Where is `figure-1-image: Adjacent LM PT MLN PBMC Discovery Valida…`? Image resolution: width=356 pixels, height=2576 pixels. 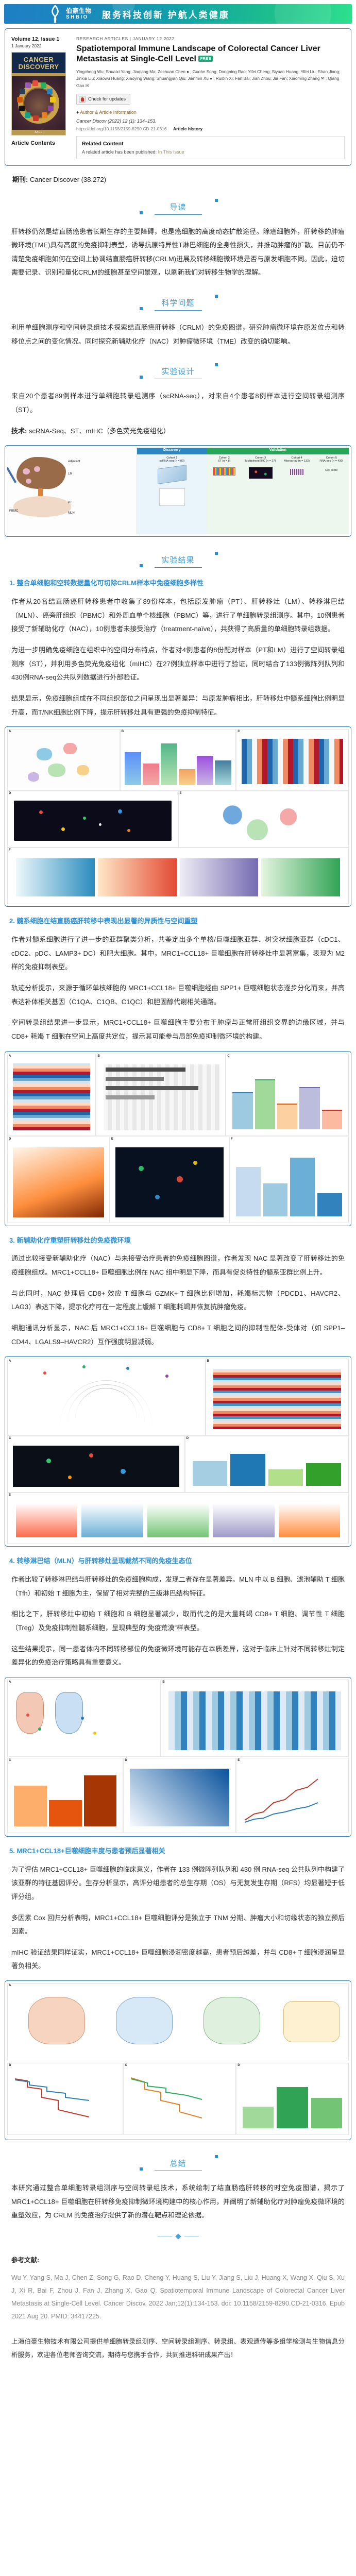 figure-1-image: Adjacent LM PT MLN PBMC Discovery Valida… is located at coordinates (178, 491).